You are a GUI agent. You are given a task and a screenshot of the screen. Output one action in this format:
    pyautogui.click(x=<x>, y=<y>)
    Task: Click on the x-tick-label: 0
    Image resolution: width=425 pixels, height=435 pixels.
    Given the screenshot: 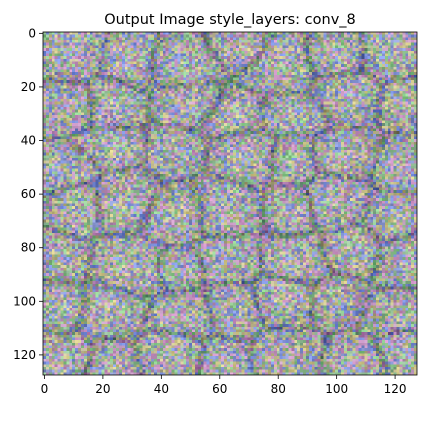 What is the action you would take?
    pyautogui.click(x=45, y=389)
    